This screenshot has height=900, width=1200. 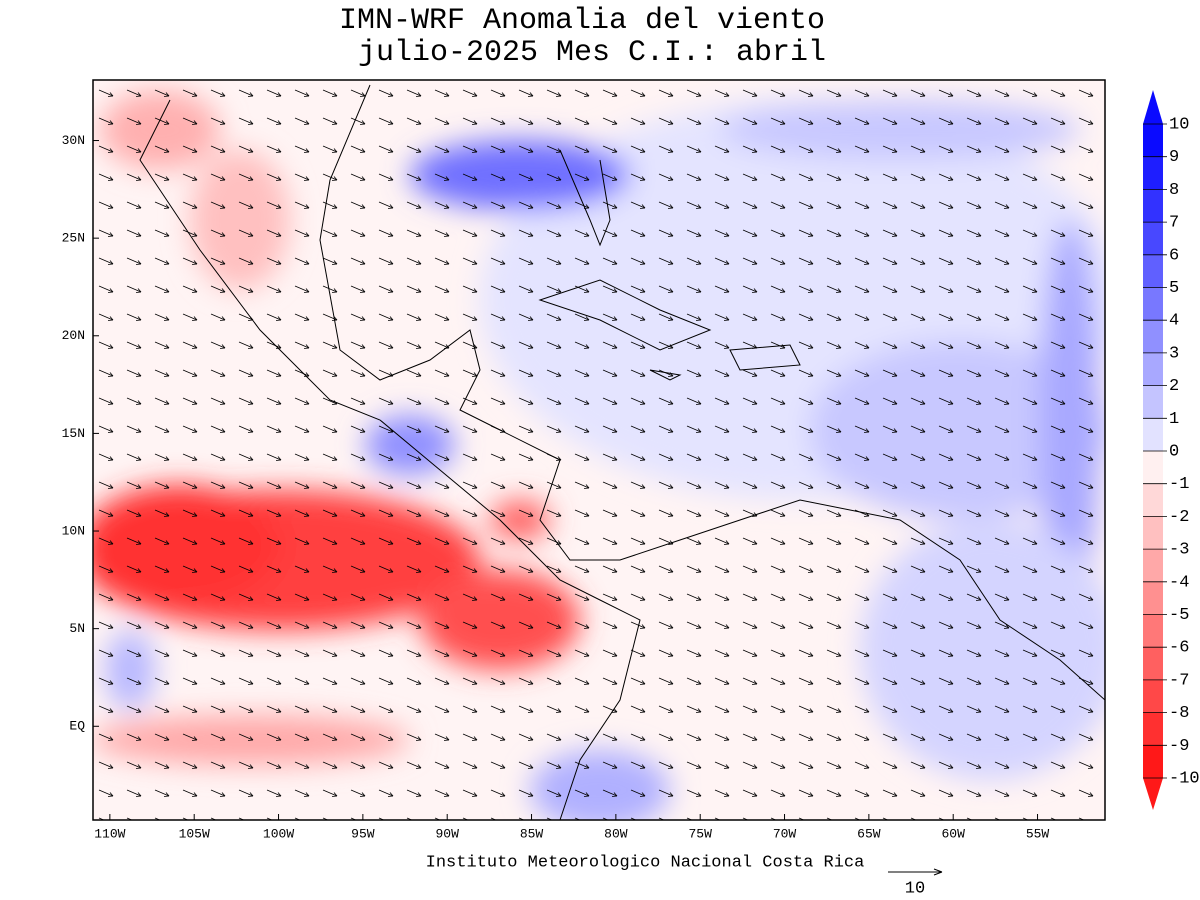 What do you see at coordinates (447, 833) in the screenshot?
I see `x-tick-label: 90W` at bounding box center [447, 833].